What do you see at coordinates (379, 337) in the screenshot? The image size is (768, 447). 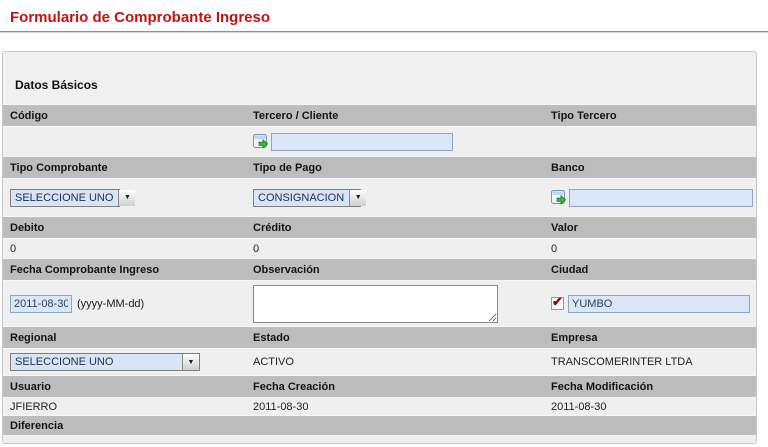 I see `header-row-5: Regional Estado Empresa` at bounding box center [379, 337].